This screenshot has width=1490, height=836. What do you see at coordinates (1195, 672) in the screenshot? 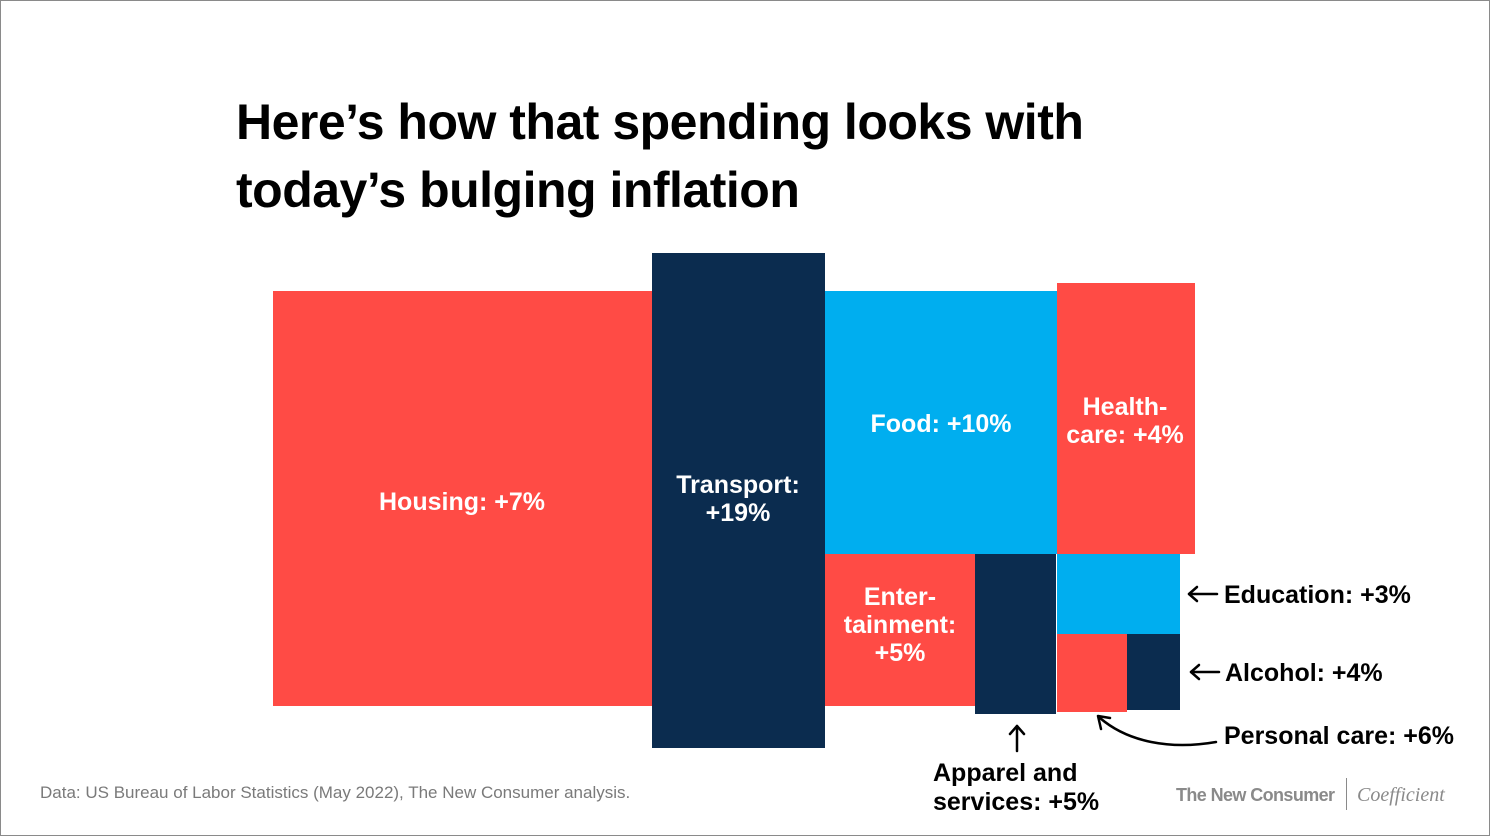
I see `alcohol-arrow-head` at bounding box center [1195, 672].